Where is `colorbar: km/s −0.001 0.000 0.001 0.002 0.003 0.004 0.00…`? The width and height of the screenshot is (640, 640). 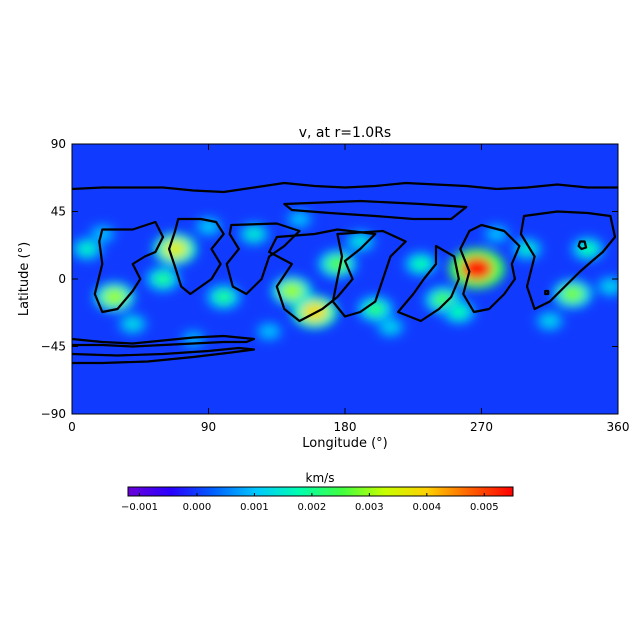
colorbar: km/s −0.001 0.000 0.001 0.002 0.003 0.004 0.00… is located at coordinates (317, 492).